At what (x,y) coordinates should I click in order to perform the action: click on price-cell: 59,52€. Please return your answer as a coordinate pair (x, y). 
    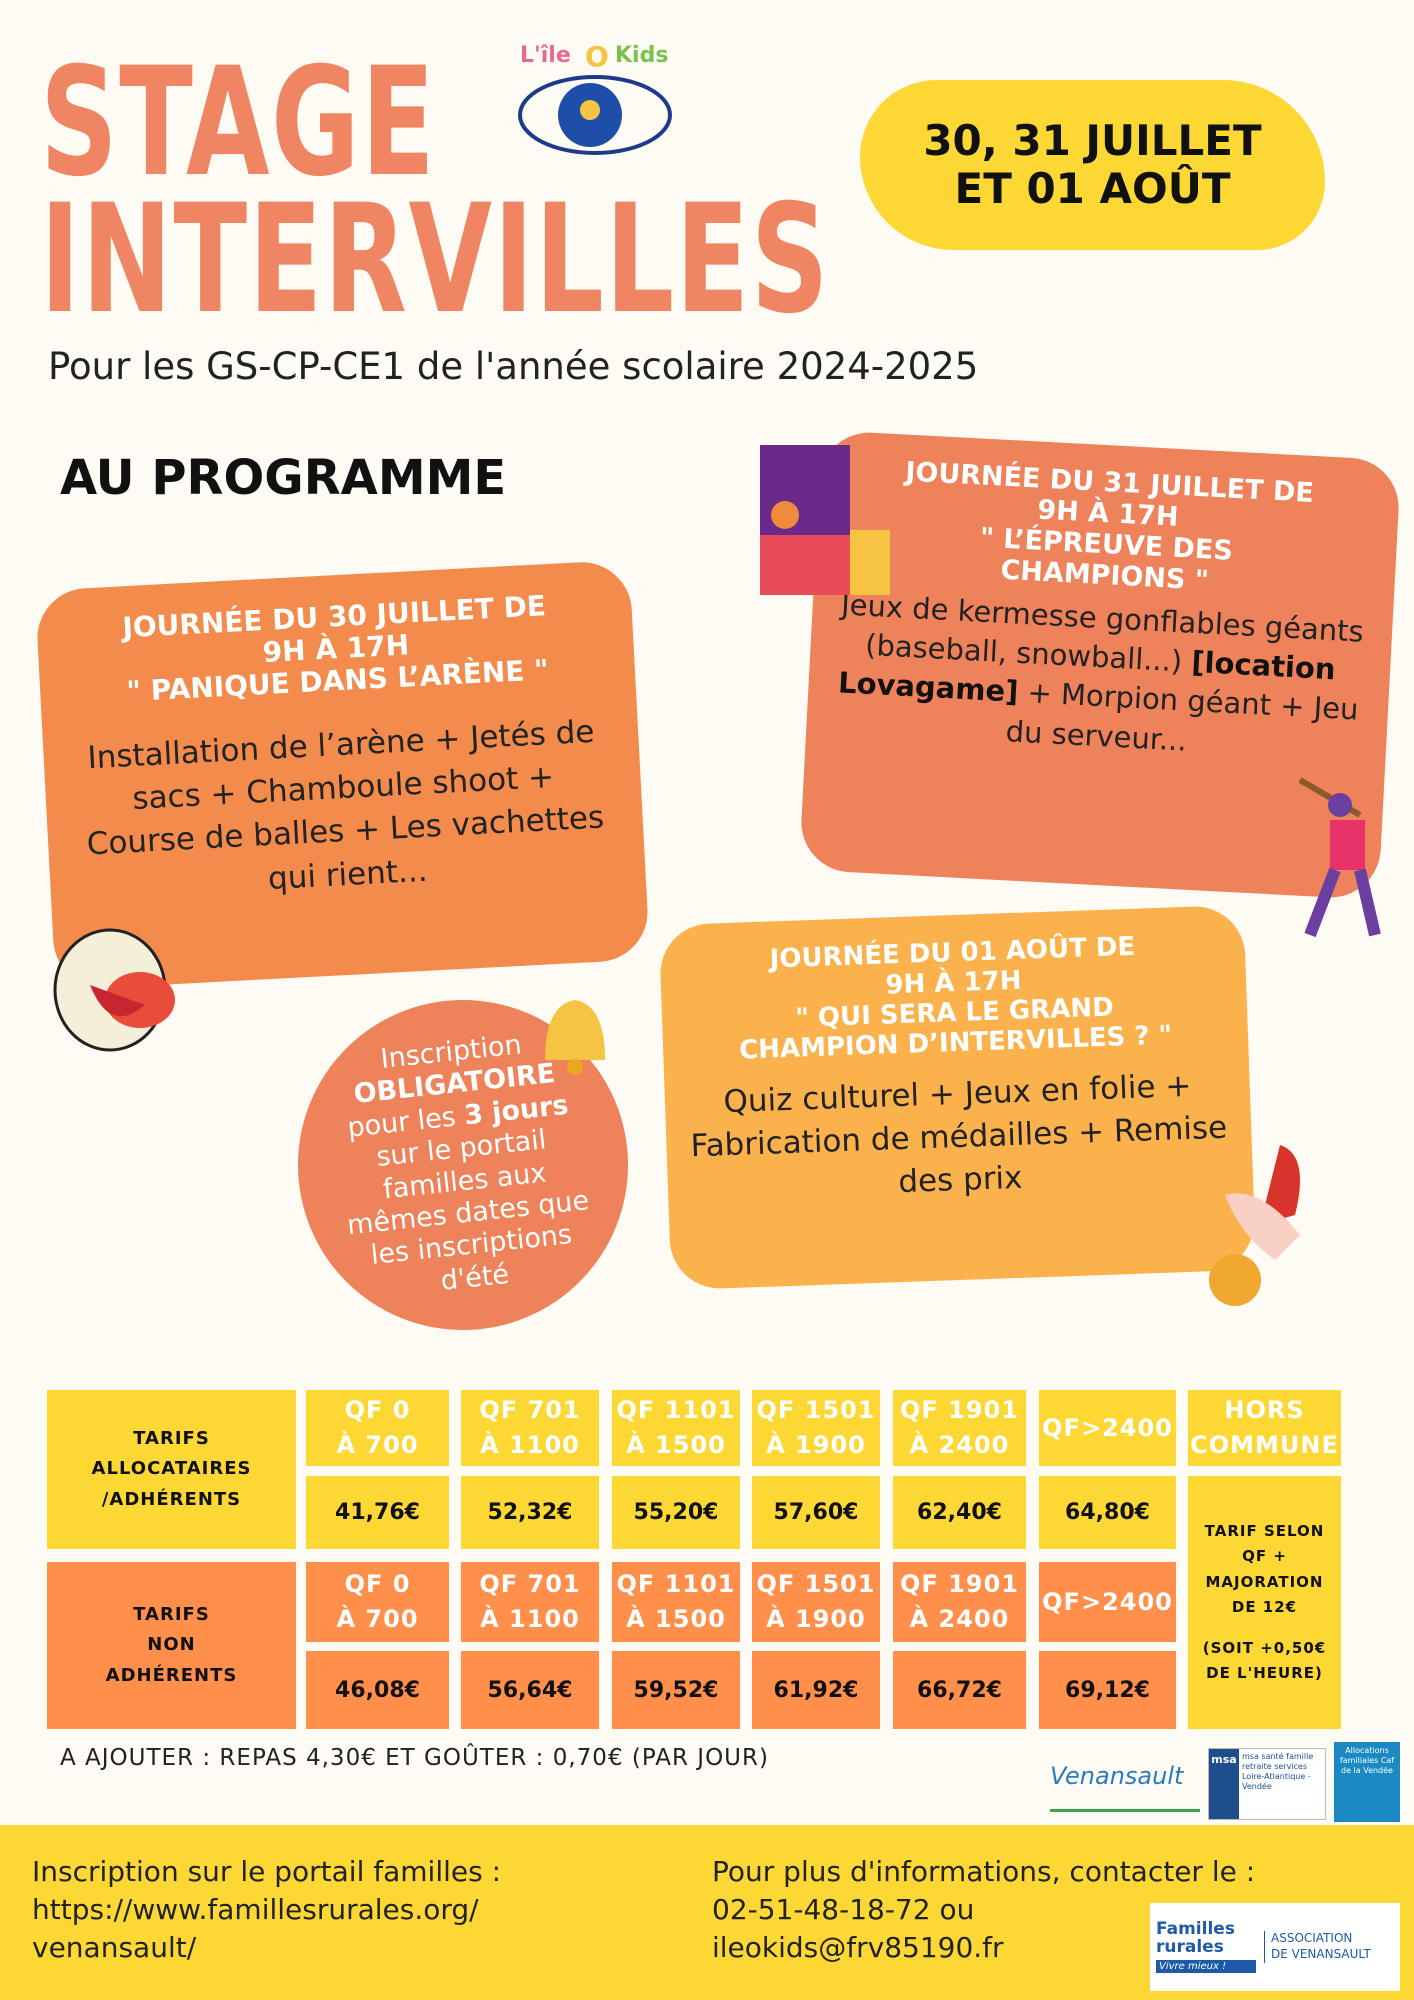
    Looking at the image, I should click on (676, 1690).